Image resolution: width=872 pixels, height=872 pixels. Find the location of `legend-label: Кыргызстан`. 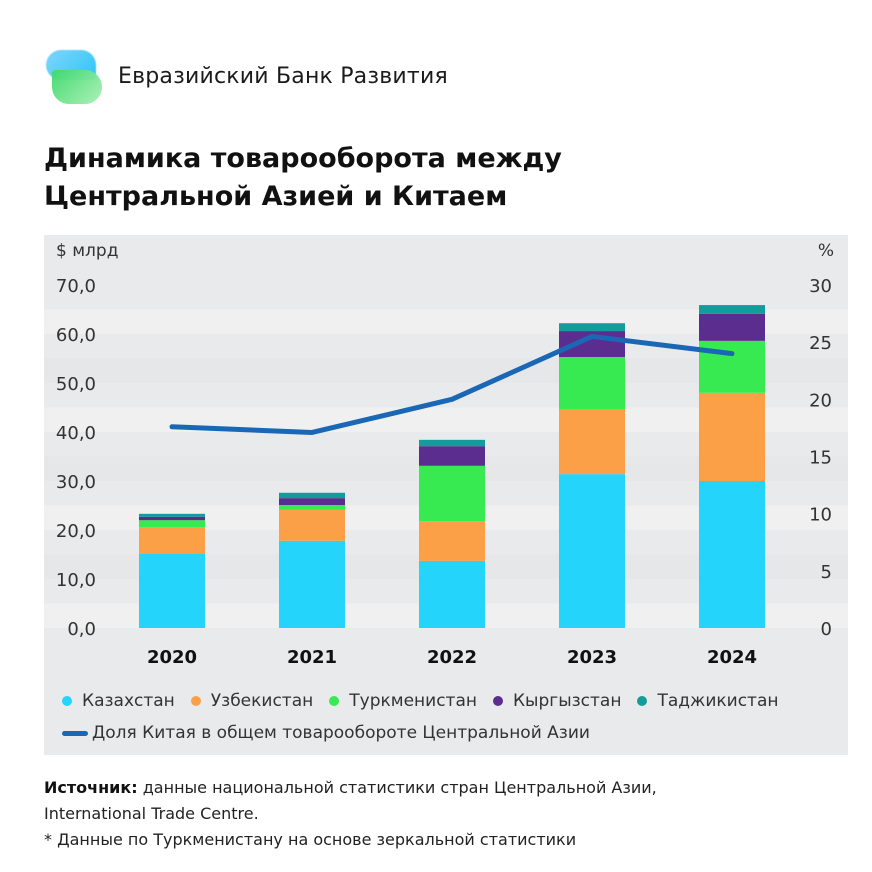

legend-label: Кыргызстан is located at coordinates (567, 701).